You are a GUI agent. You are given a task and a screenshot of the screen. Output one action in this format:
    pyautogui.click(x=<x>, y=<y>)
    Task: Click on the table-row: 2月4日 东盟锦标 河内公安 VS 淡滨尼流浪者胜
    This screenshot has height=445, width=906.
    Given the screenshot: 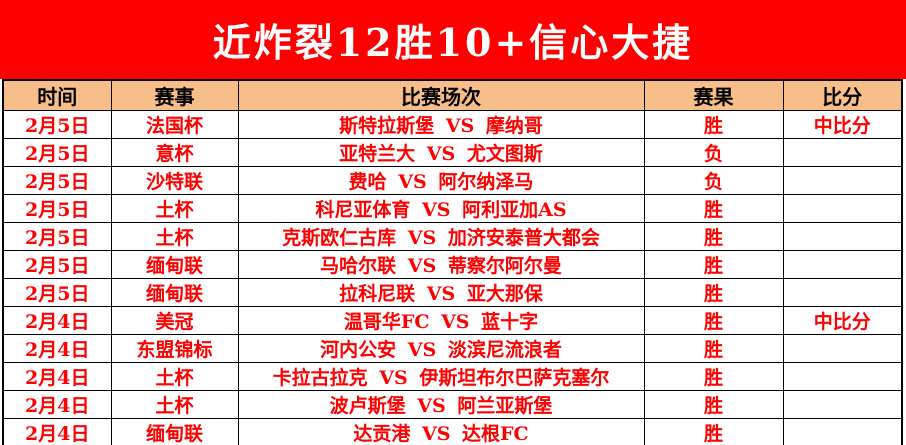 What is the action you would take?
    pyautogui.click(x=452, y=348)
    